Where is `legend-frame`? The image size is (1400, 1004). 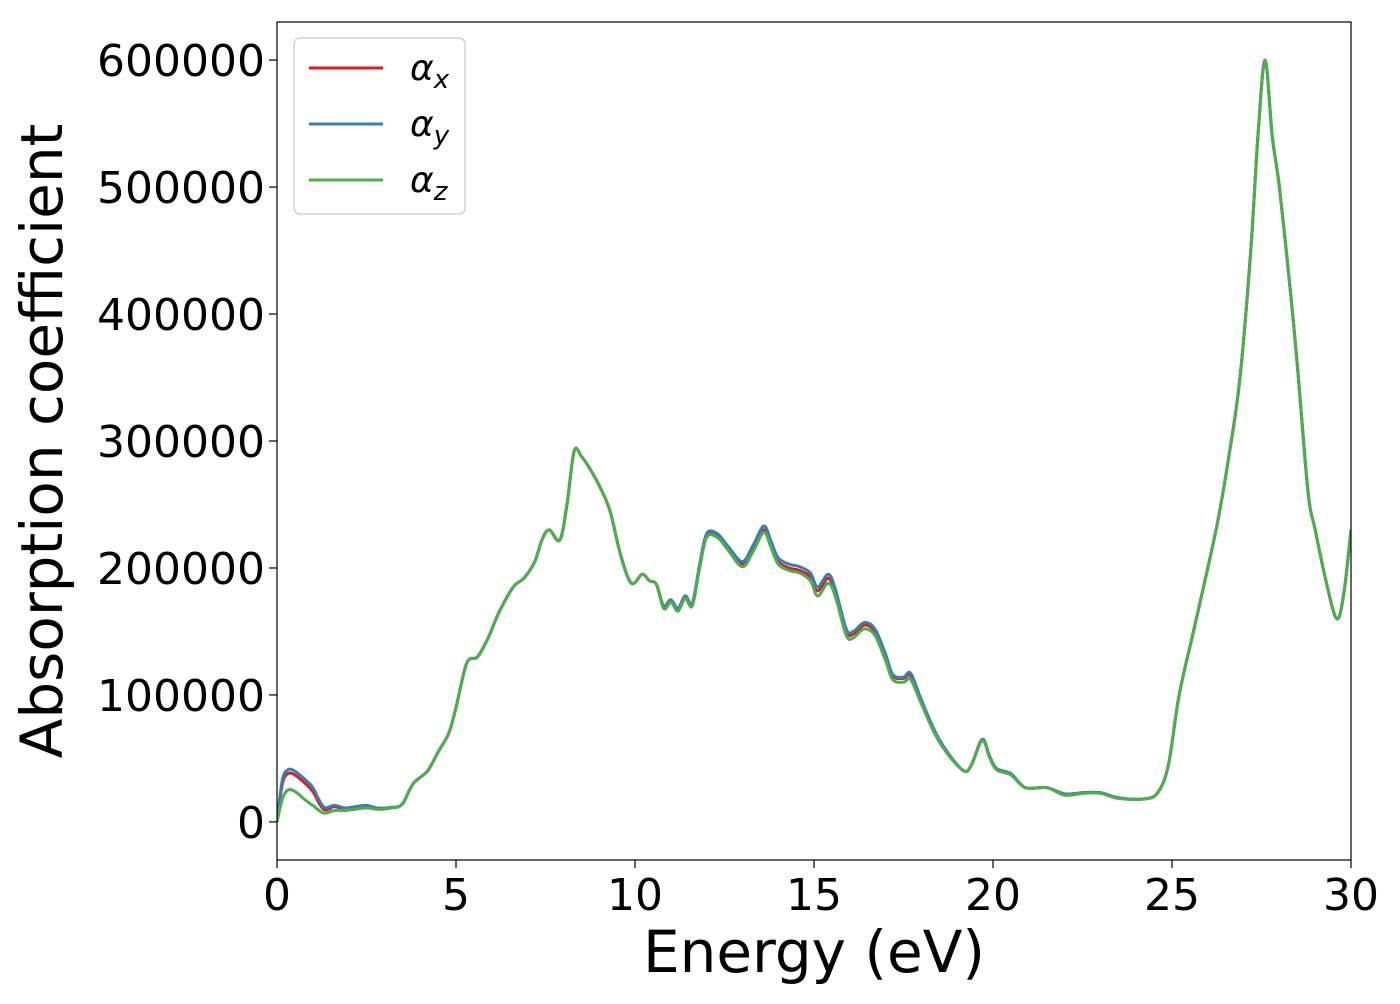
legend-frame is located at coordinates (379, 126).